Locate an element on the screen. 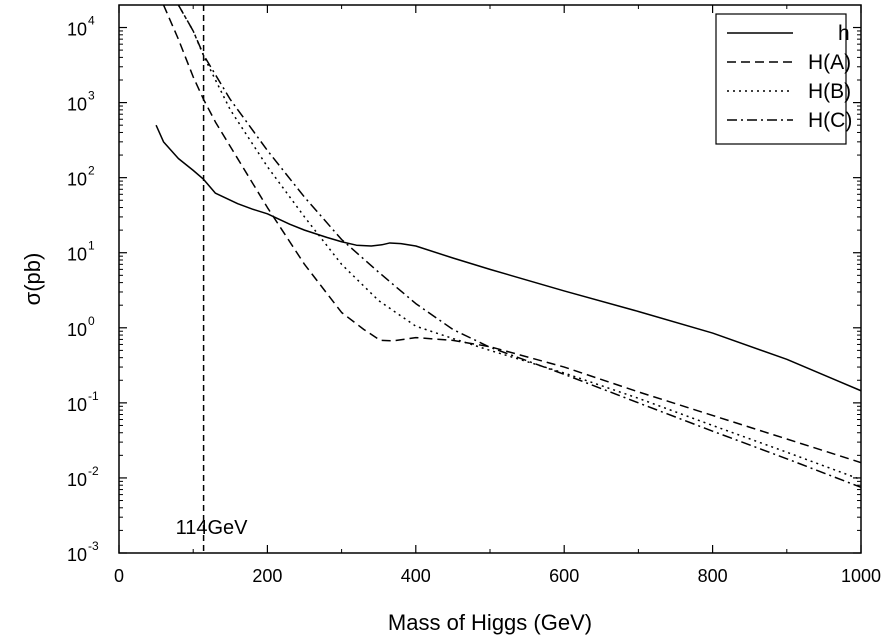 Image resolution: width=891 pixels, height=643 pixels. x-tick-label: 600 is located at coordinates (564, 576).